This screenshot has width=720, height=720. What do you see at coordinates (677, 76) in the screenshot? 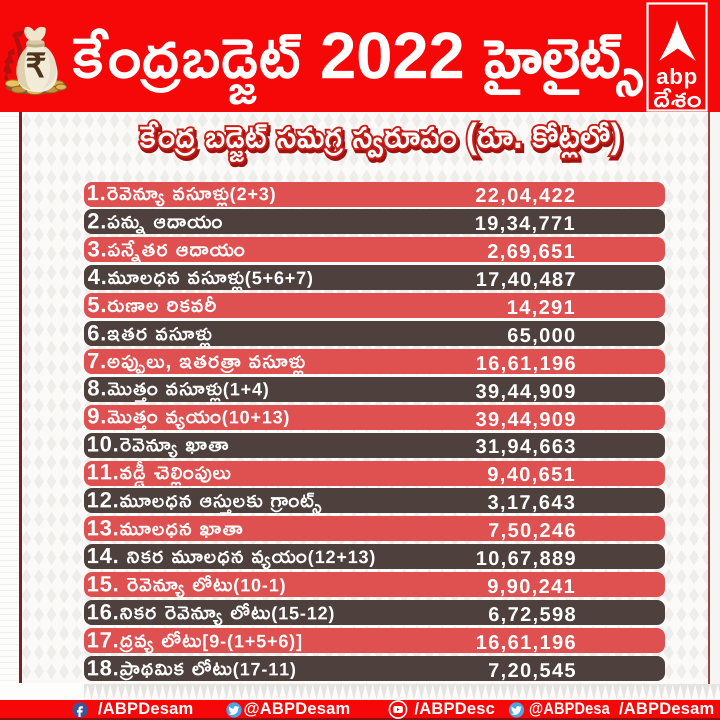
I see `svg-text: abp` at bounding box center [677, 76].